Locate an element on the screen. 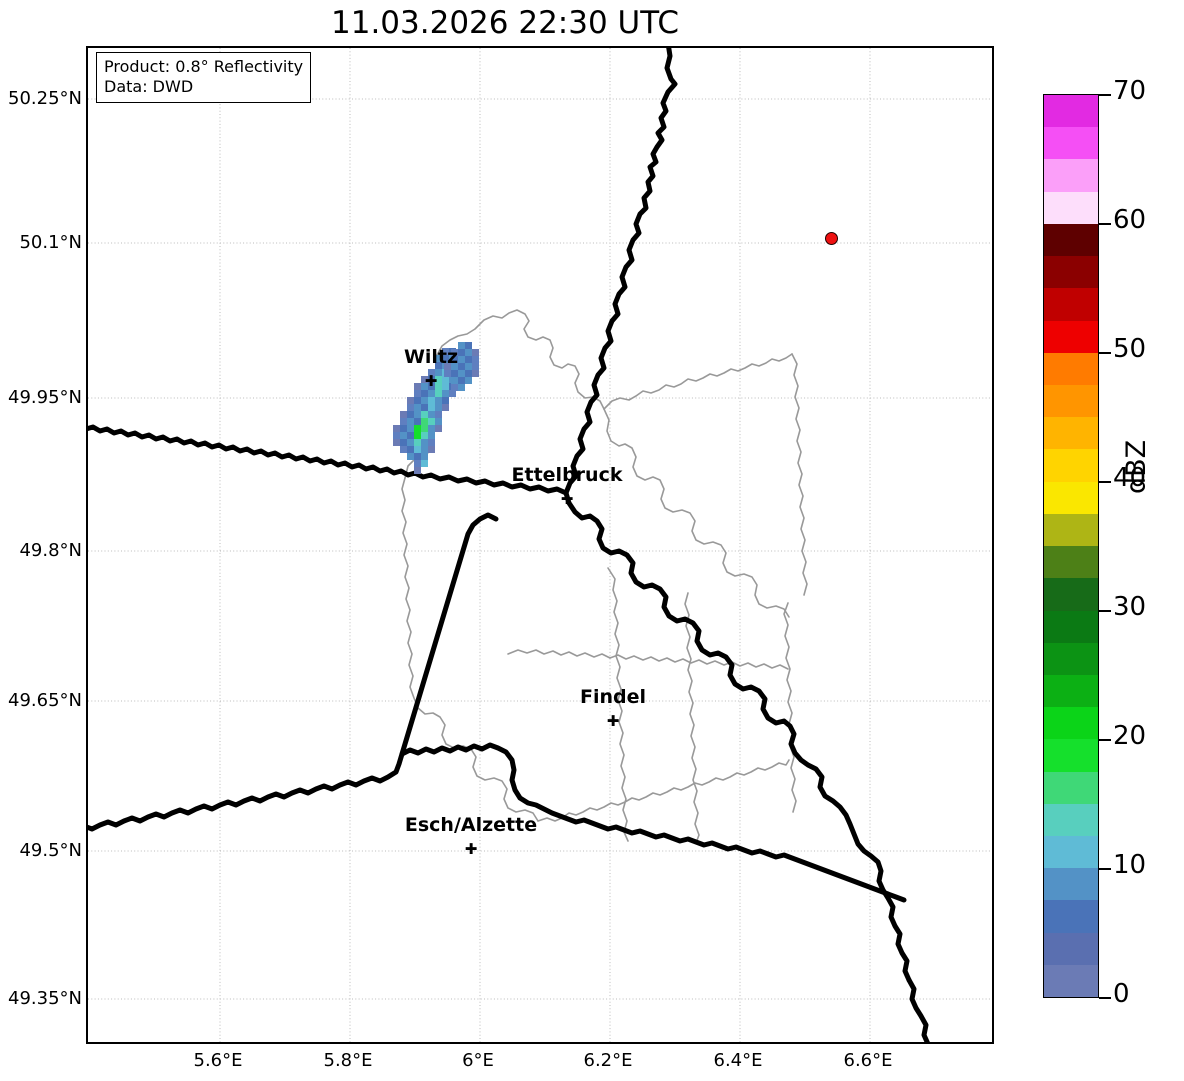 This screenshot has width=1184, height=1081. colorbar-label-60: 60 is located at coordinates (1130, 220).